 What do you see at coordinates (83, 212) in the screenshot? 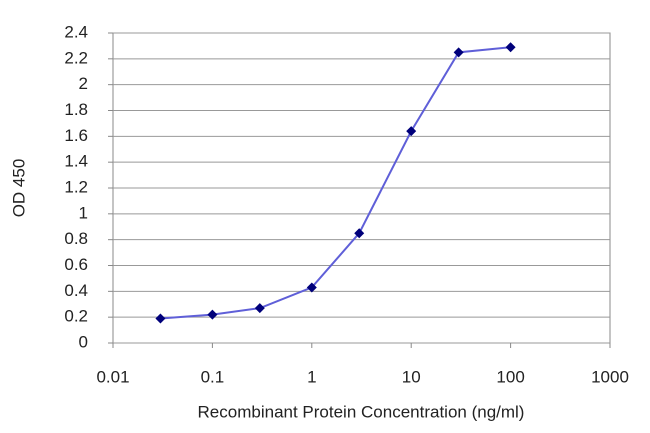
I see `y-tick-label: 1` at bounding box center [83, 212].